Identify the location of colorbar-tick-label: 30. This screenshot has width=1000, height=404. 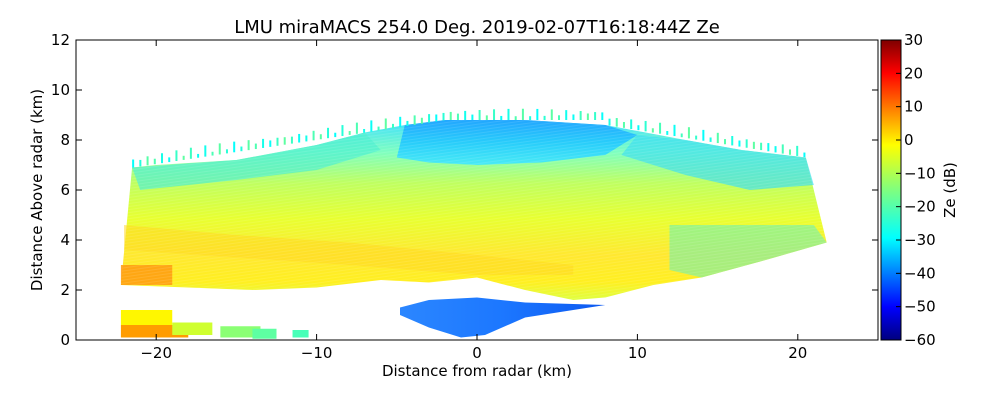
(913, 40).